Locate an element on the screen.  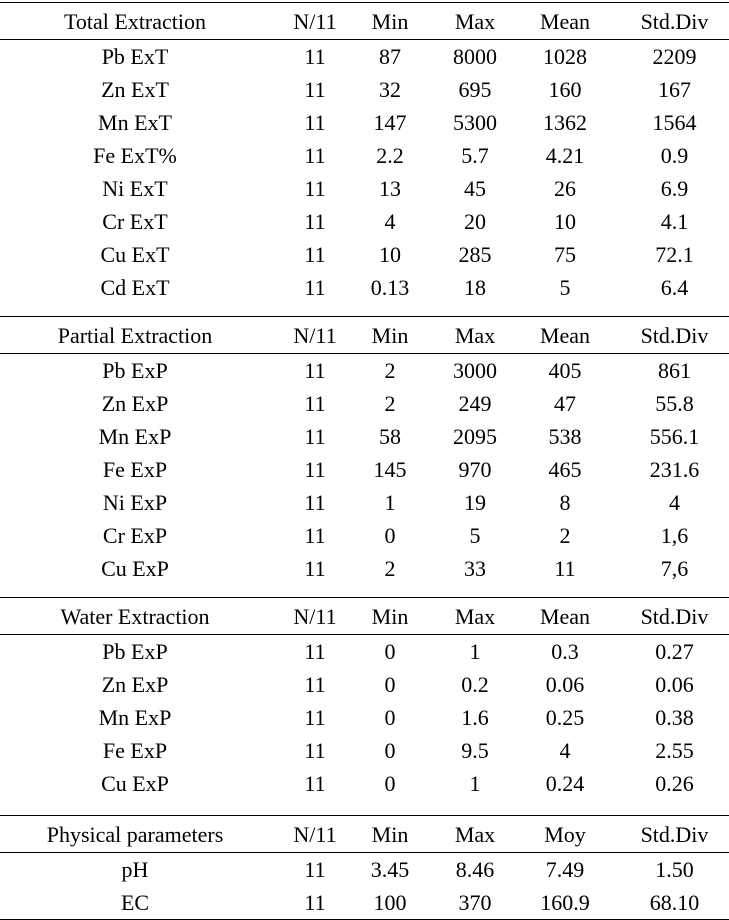
table-cell: Zn ExT is located at coordinates (135, 89).